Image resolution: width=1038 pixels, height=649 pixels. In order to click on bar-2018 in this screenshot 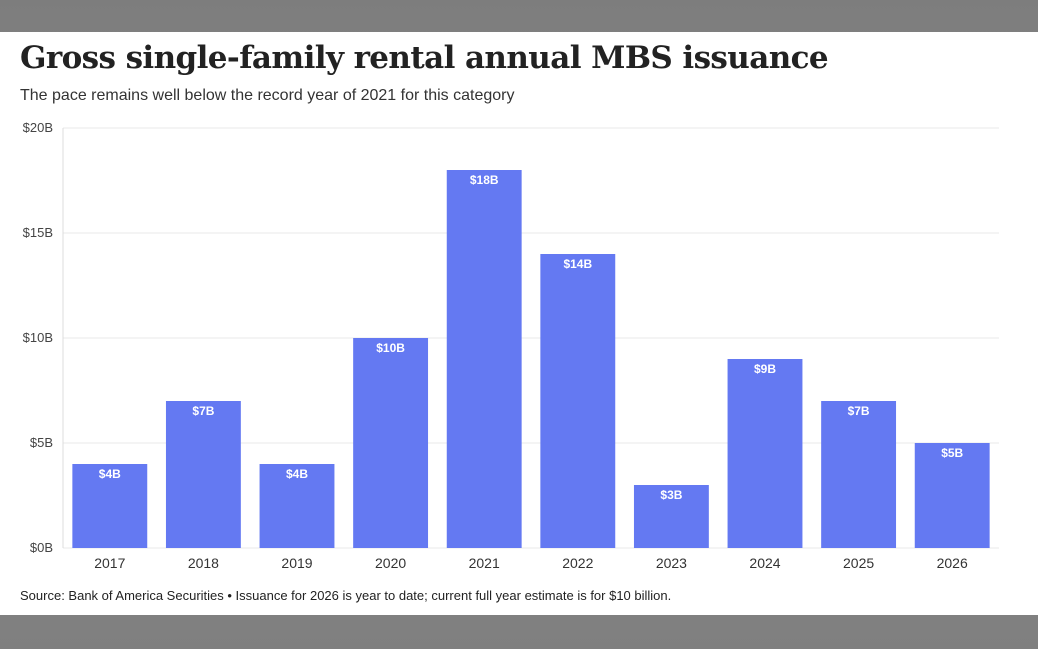, I will do `click(203, 474)`.